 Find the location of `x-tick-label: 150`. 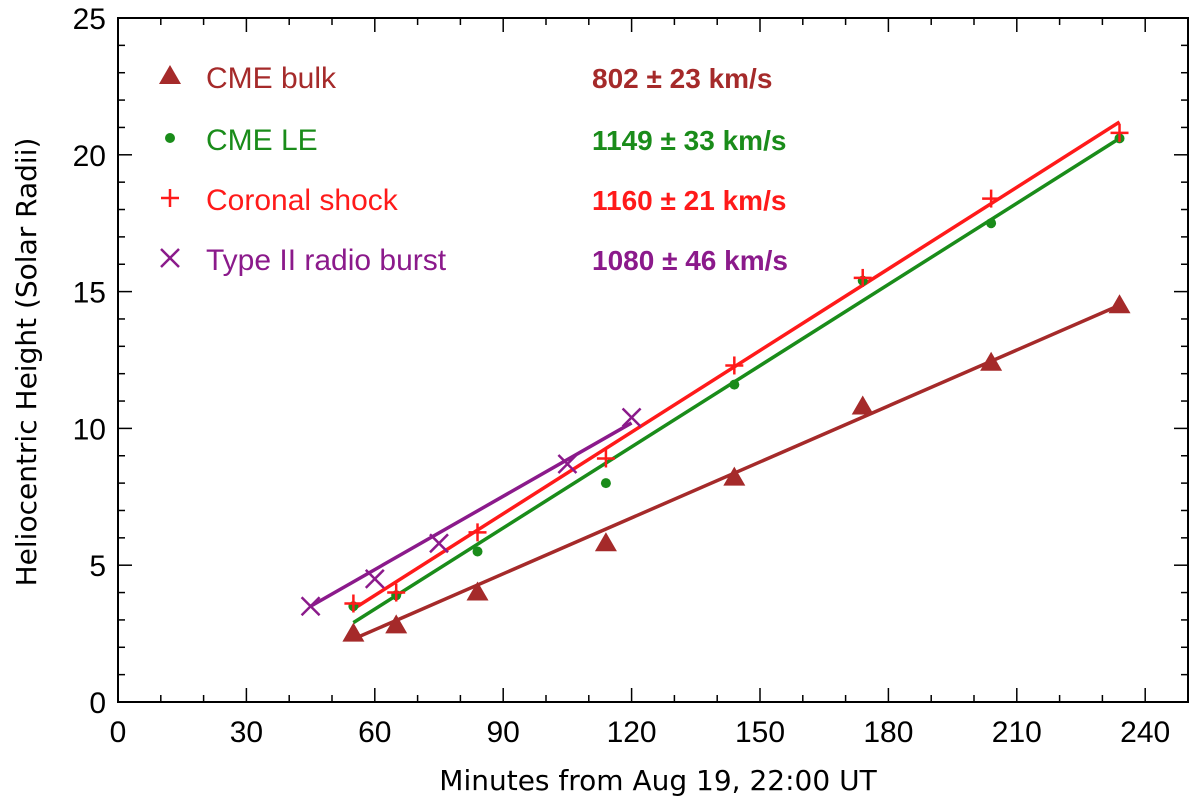

x-tick-label: 150 is located at coordinates (760, 732).